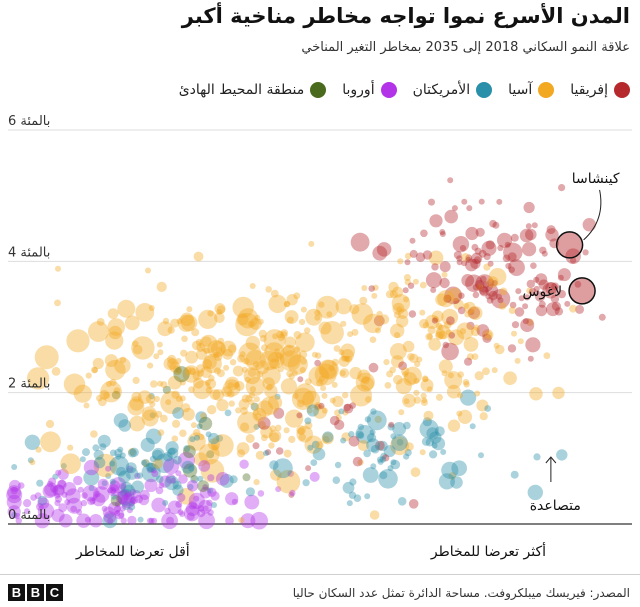 The width and height of the screenshot is (640, 607). What do you see at coordinates (546, 90) in the screenshot?
I see `legend-swatch-asia` at bounding box center [546, 90].